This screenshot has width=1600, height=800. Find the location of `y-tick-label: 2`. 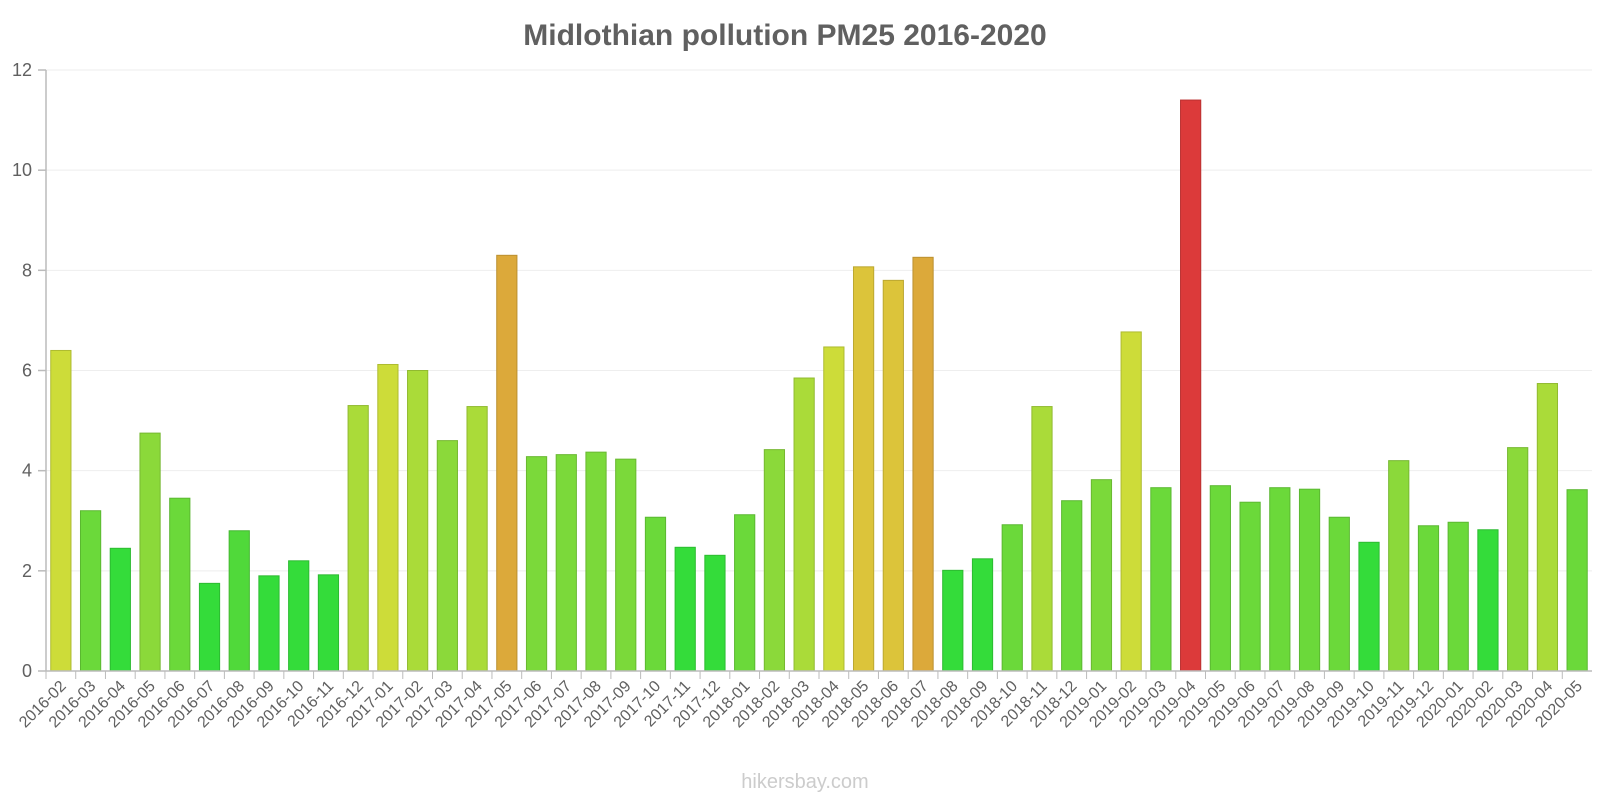

y-tick-label: 2 is located at coordinates (27, 571).